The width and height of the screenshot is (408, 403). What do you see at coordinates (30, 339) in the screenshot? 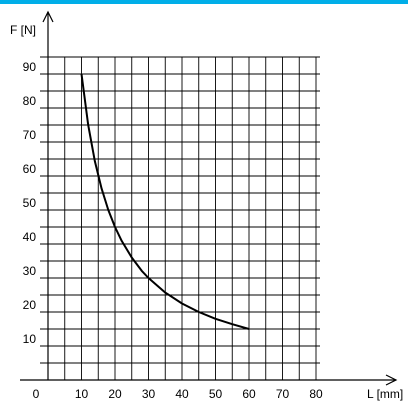
I see `y-tick-label: 10` at bounding box center [30, 339].